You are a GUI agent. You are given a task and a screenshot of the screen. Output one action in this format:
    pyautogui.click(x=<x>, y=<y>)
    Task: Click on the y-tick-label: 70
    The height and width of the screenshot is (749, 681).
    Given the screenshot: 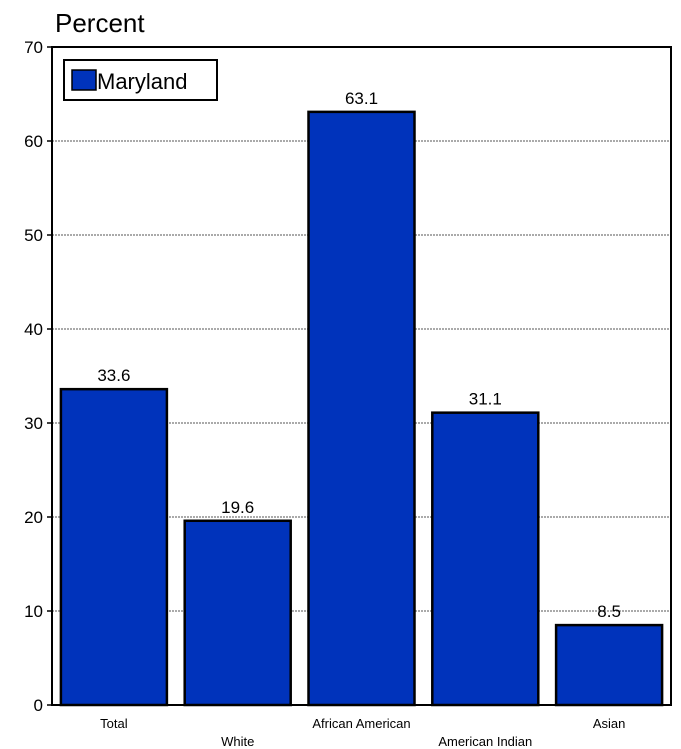 What is the action you would take?
    pyautogui.click(x=33, y=47)
    